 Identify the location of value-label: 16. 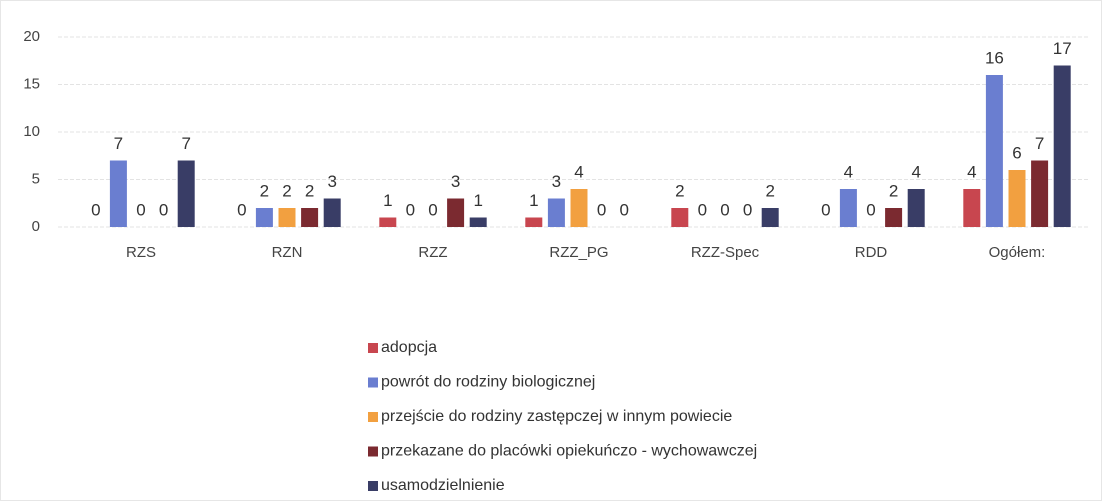
(994, 57).